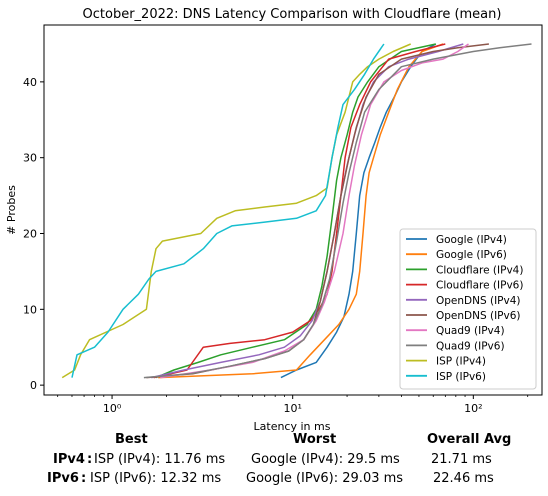  I want to click on legend-label-9: ISP (IPv6), so click(461, 377).